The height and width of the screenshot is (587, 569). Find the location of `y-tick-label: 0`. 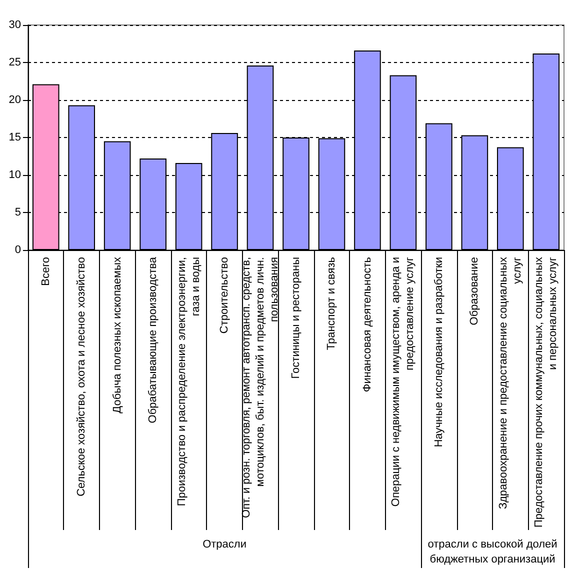

y-tick-label: 0 is located at coordinates (17, 250).